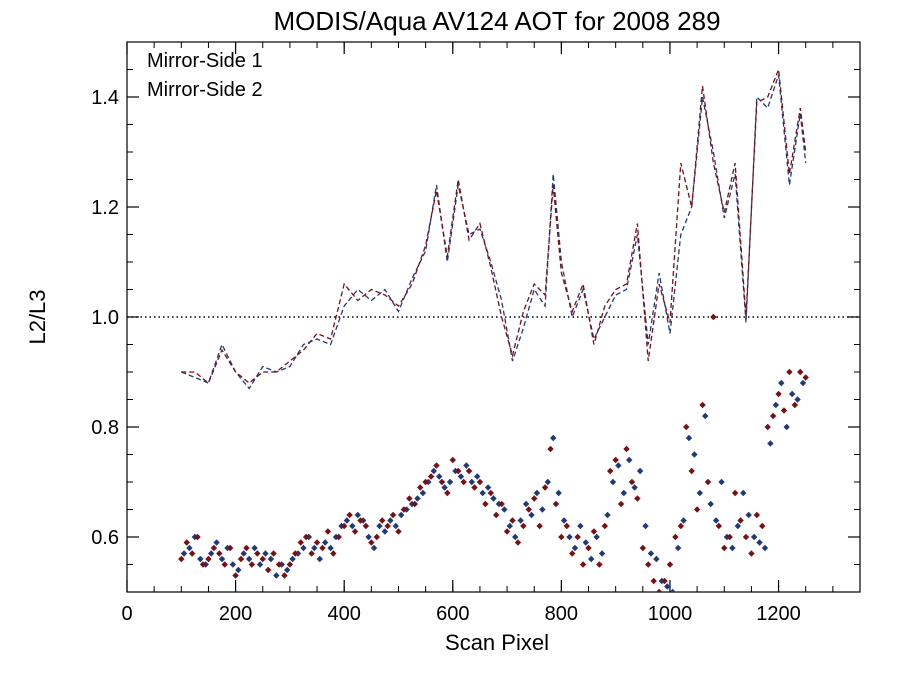 The image size is (900, 675). I want to click on y-tick-label: 1.2, so click(105, 208).